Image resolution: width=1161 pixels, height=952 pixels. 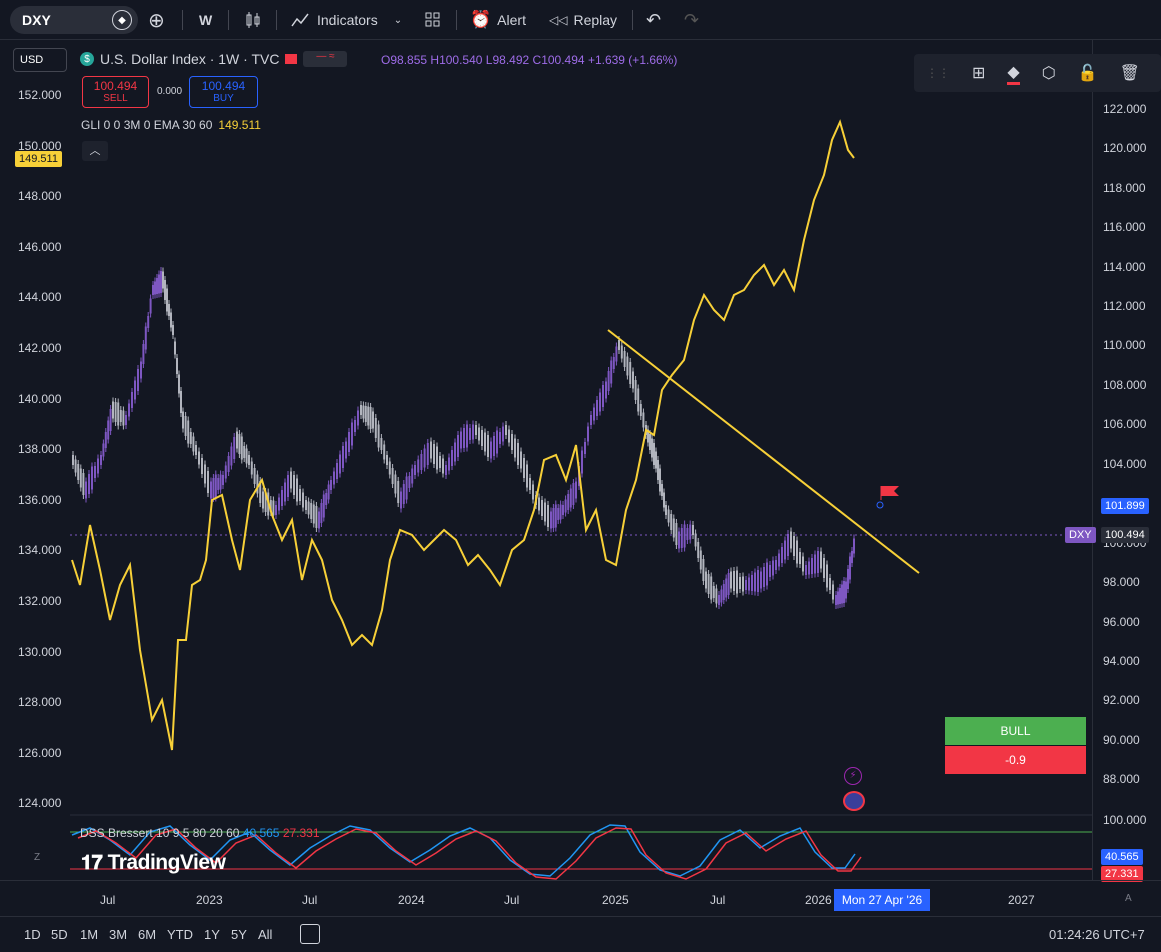 What do you see at coordinates (1129, 73) in the screenshot?
I see `trash-icon: 🗑` at bounding box center [1129, 73].